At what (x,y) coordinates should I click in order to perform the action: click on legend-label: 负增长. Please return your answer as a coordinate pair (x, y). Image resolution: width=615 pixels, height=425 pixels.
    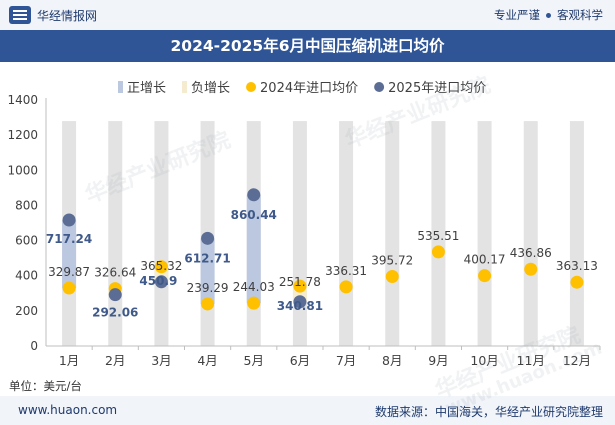
    Looking at the image, I should click on (210, 88).